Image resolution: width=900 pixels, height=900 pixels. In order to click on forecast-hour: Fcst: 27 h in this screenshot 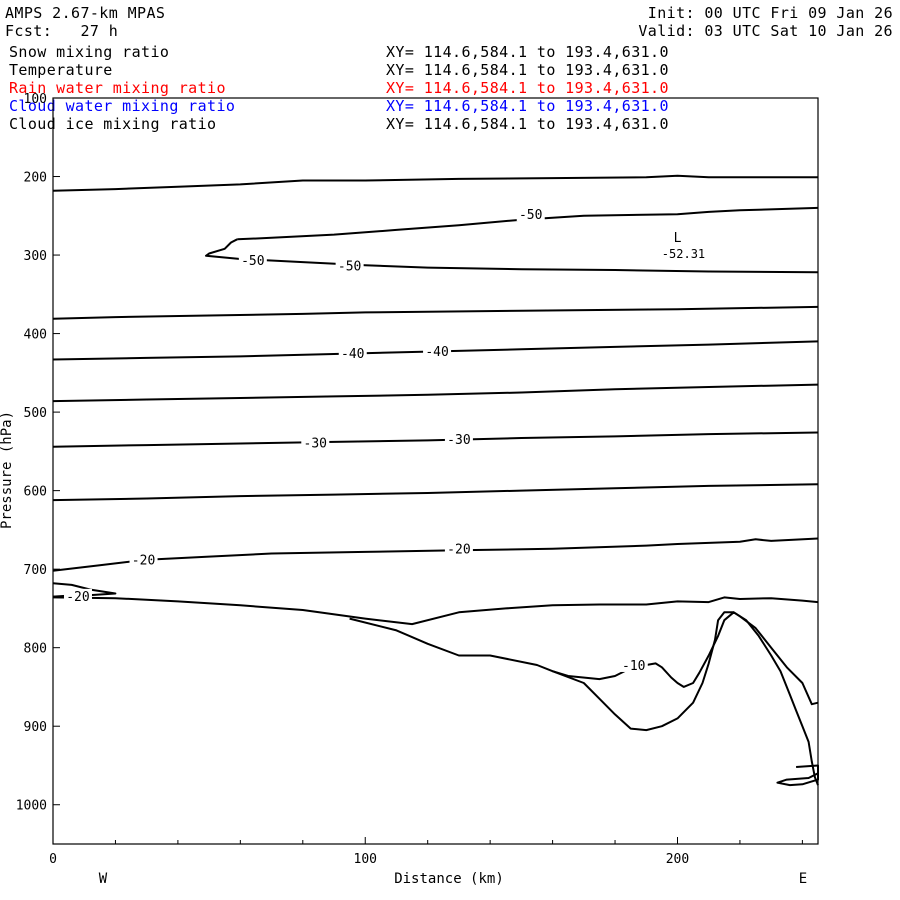, I will do `click(62, 31)`.